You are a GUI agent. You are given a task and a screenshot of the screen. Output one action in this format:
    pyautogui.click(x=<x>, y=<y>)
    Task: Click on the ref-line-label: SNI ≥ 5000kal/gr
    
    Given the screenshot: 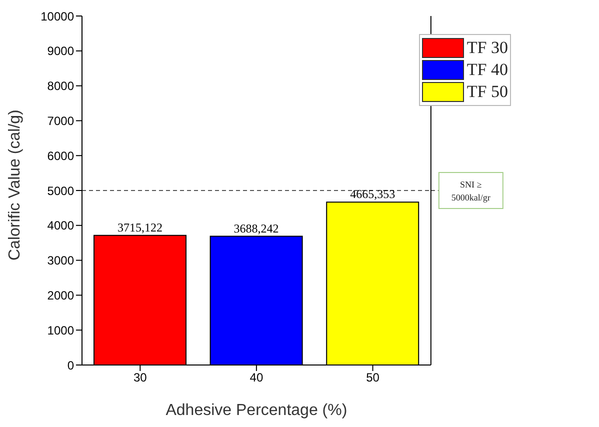 What is the action you would take?
    pyautogui.click(x=470, y=191)
    